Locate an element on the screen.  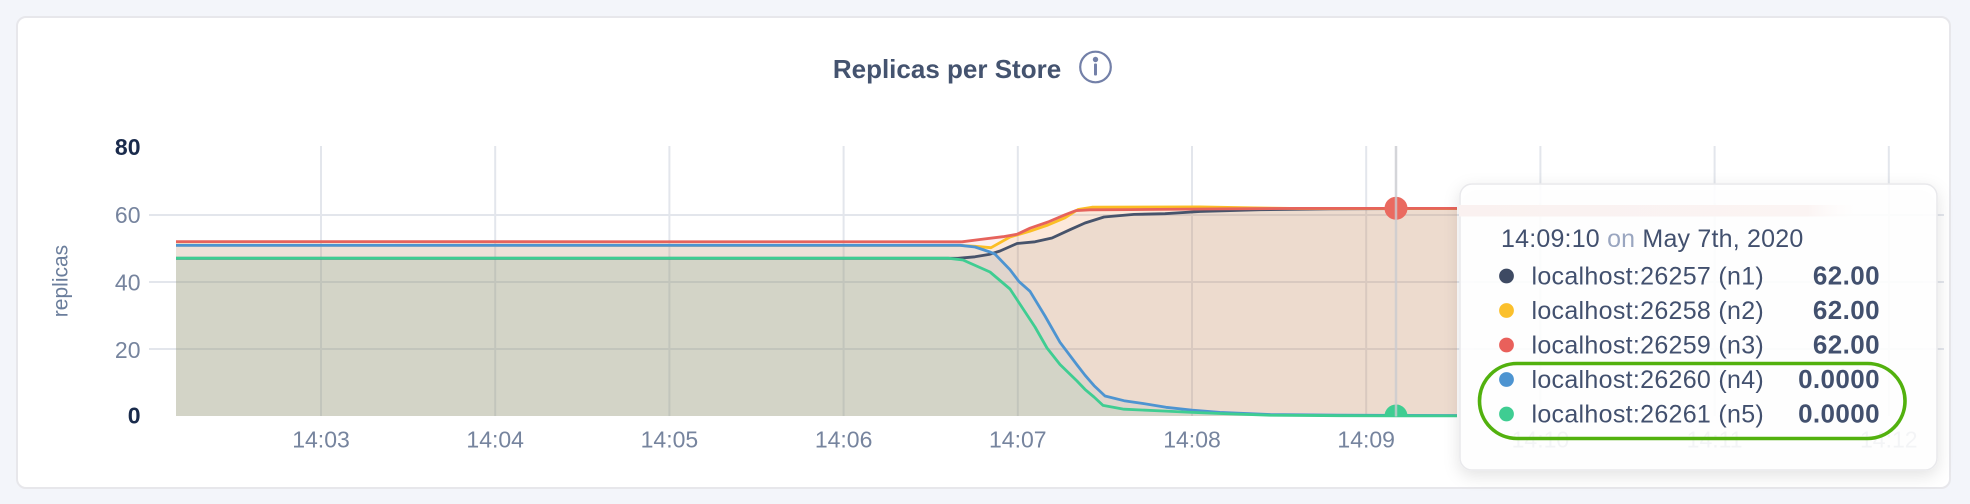
svg-text: replicas is located at coordinates (61, 281).